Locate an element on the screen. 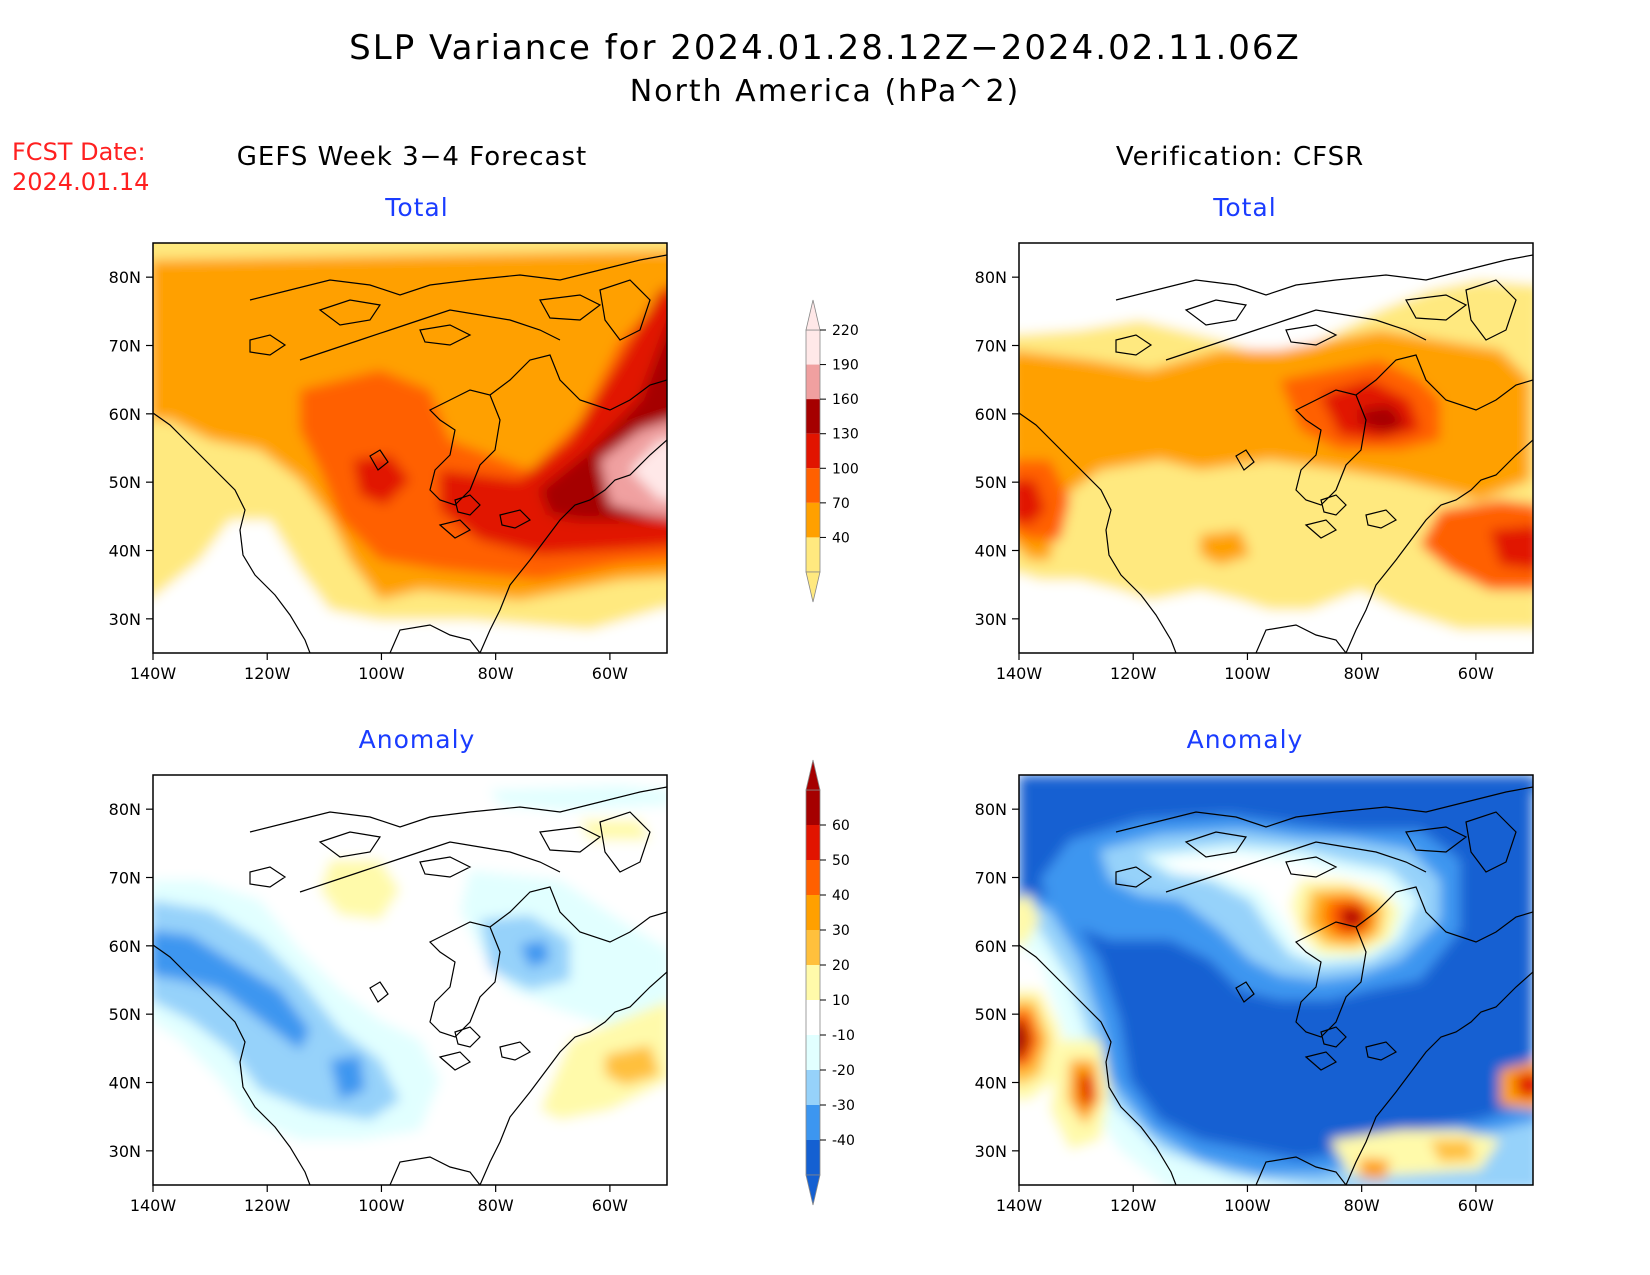 Image resolution: width=1650 pixels, height=1275 pixels. field-gefs-total is located at coordinates (410, 448).